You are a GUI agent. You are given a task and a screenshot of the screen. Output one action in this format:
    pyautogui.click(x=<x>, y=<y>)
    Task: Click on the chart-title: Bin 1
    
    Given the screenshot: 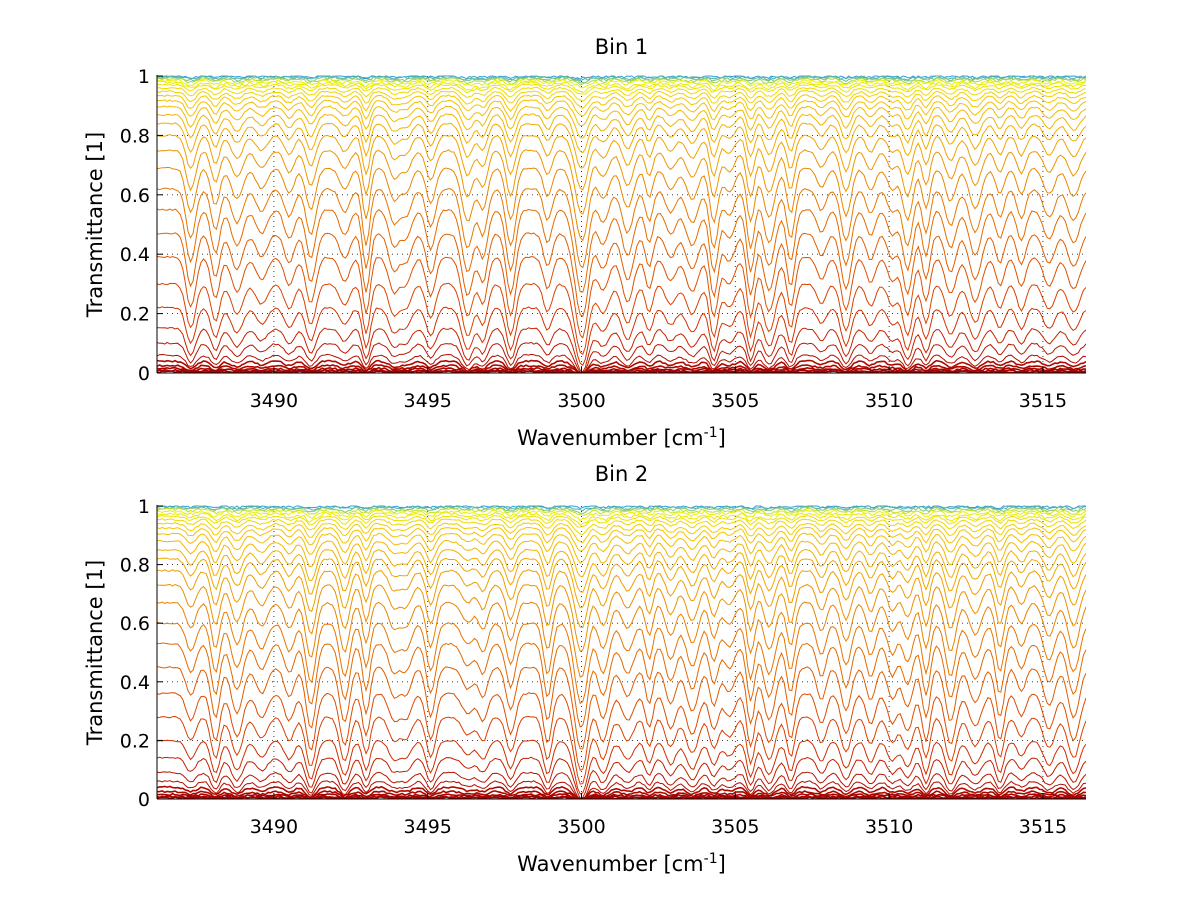 What is the action you would take?
    pyautogui.click(x=622, y=47)
    